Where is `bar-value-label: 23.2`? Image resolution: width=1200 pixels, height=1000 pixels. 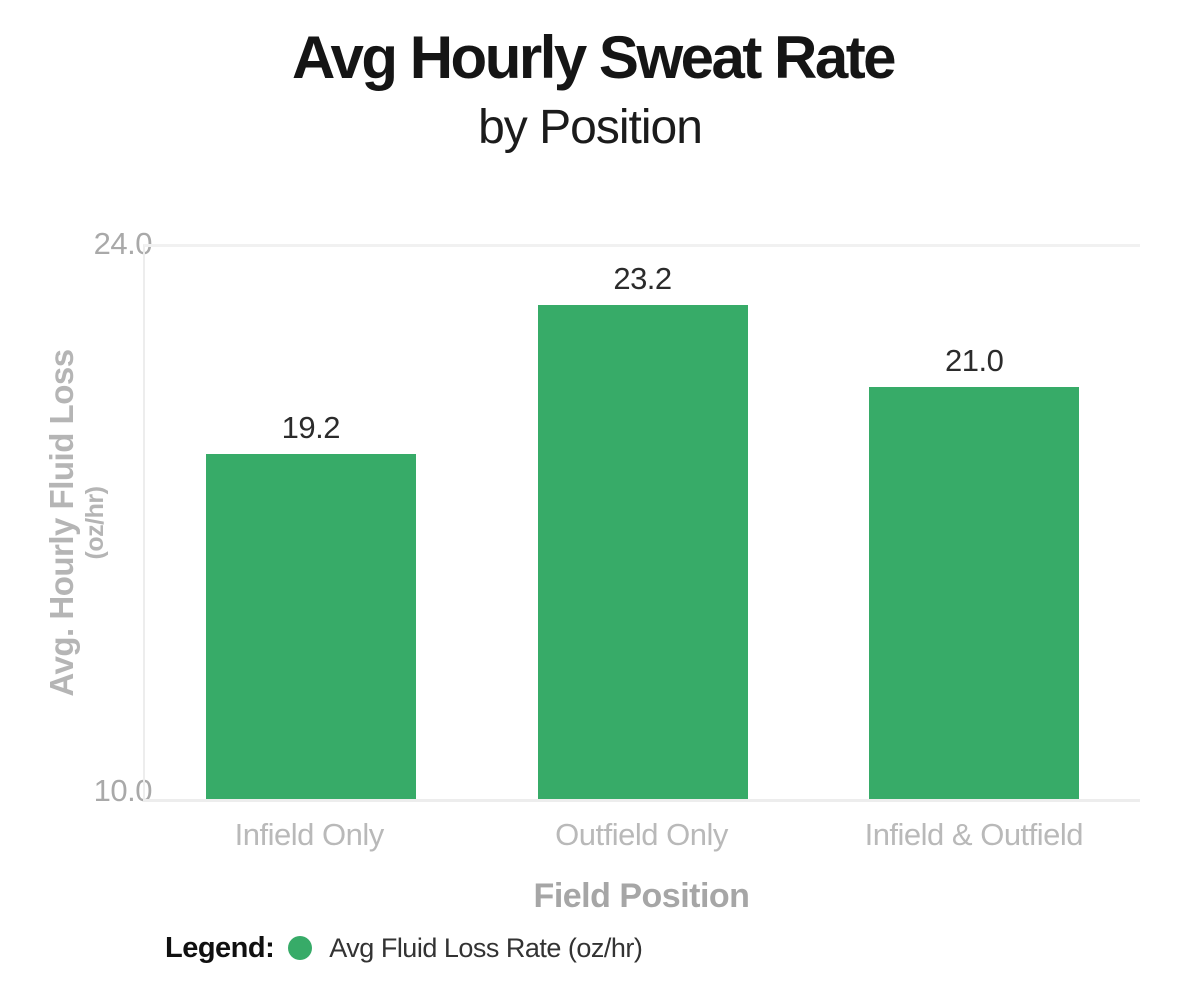 bar-value-label: 23.2 is located at coordinates (642, 278).